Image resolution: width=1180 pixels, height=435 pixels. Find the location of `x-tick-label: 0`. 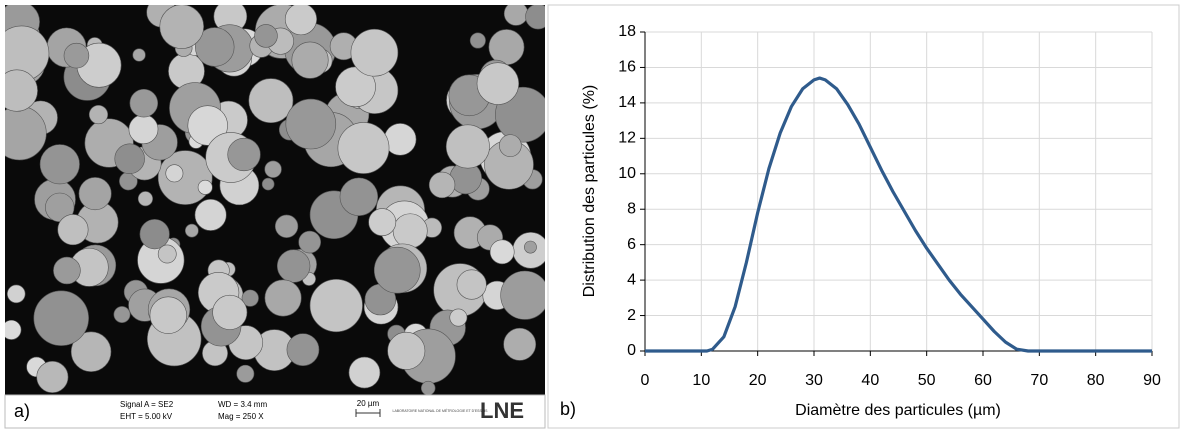

x-tick-label: 0 is located at coordinates (645, 380).